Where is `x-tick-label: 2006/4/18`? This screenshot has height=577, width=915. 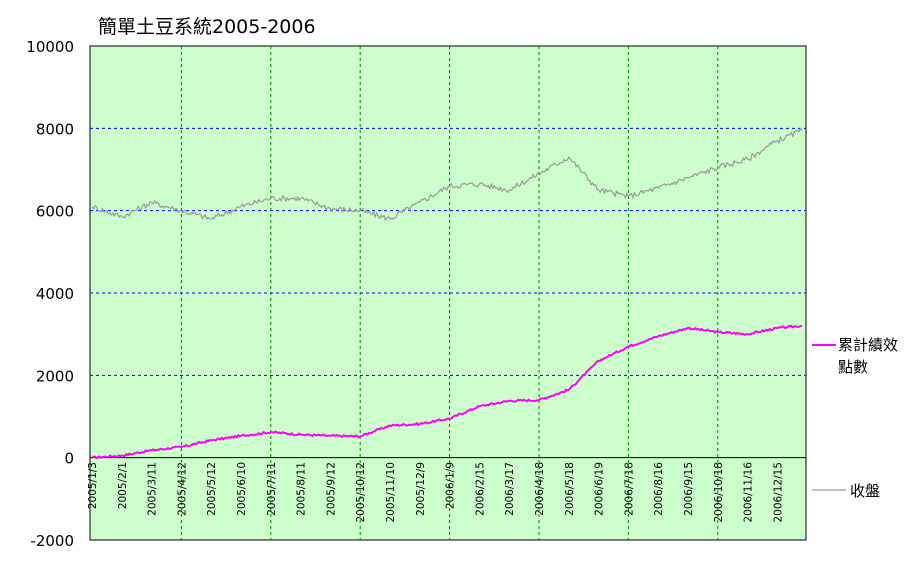 x-tick-label: 2006/4/18 is located at coordinates (540, 489).